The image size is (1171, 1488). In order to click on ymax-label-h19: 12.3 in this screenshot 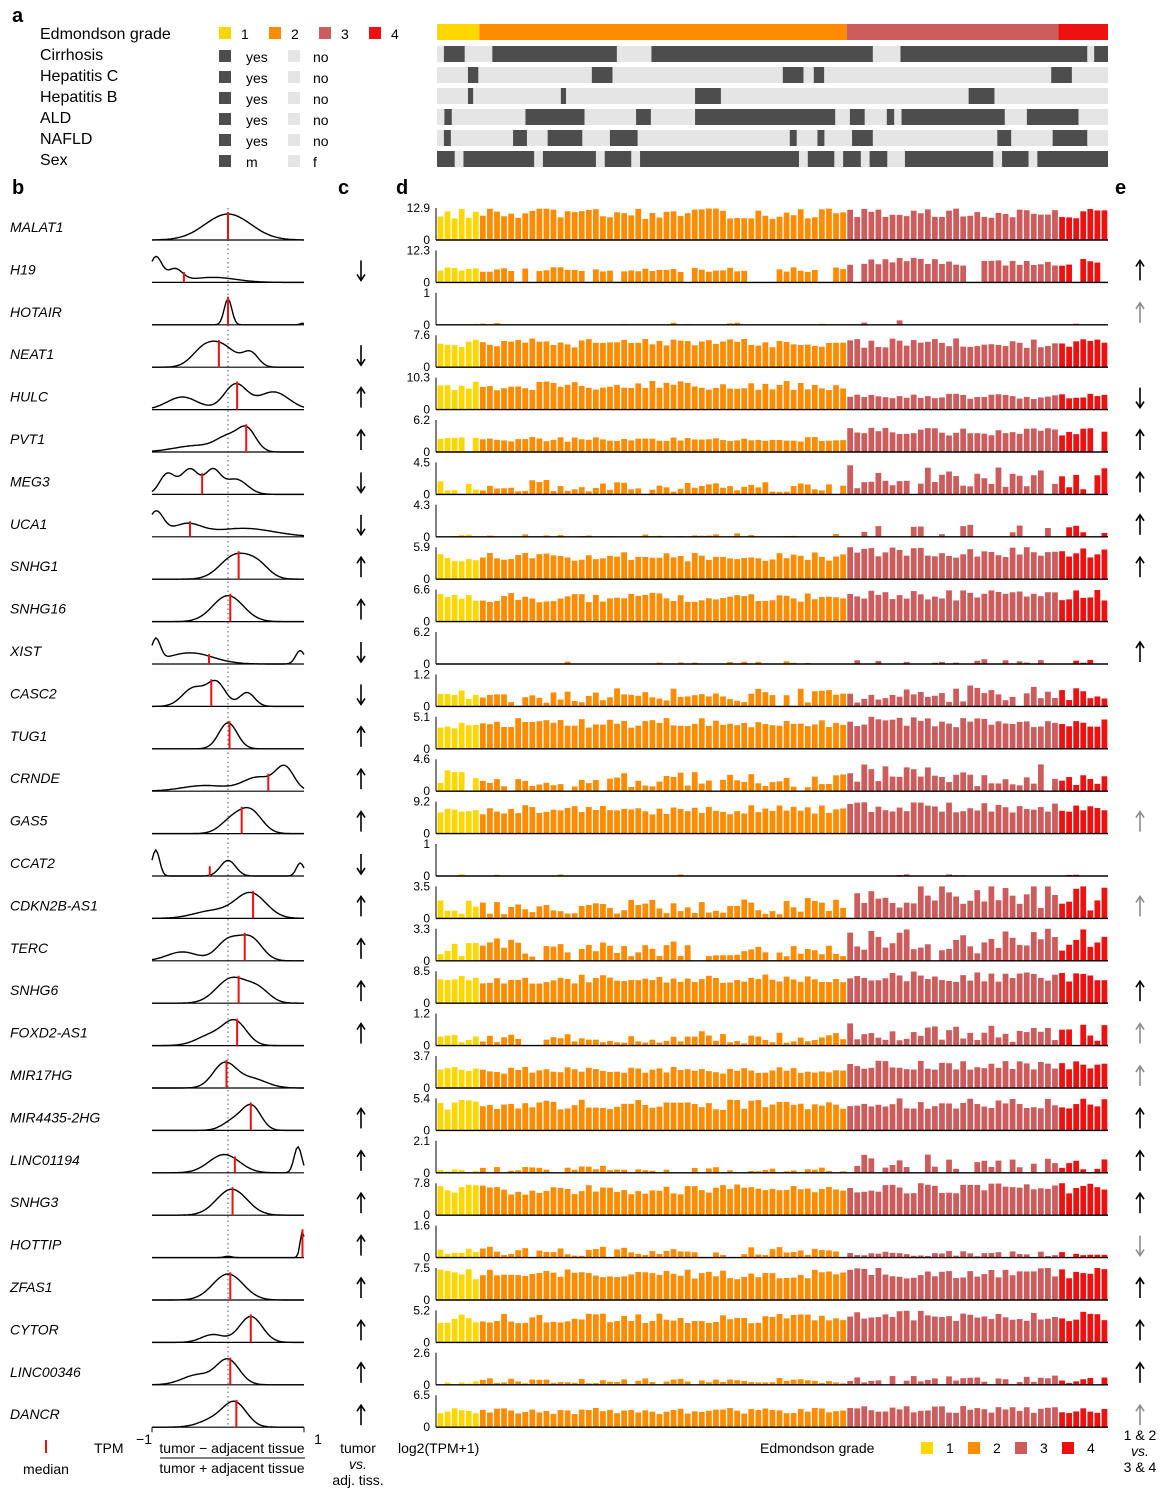, I will do `click(419, 250)`.